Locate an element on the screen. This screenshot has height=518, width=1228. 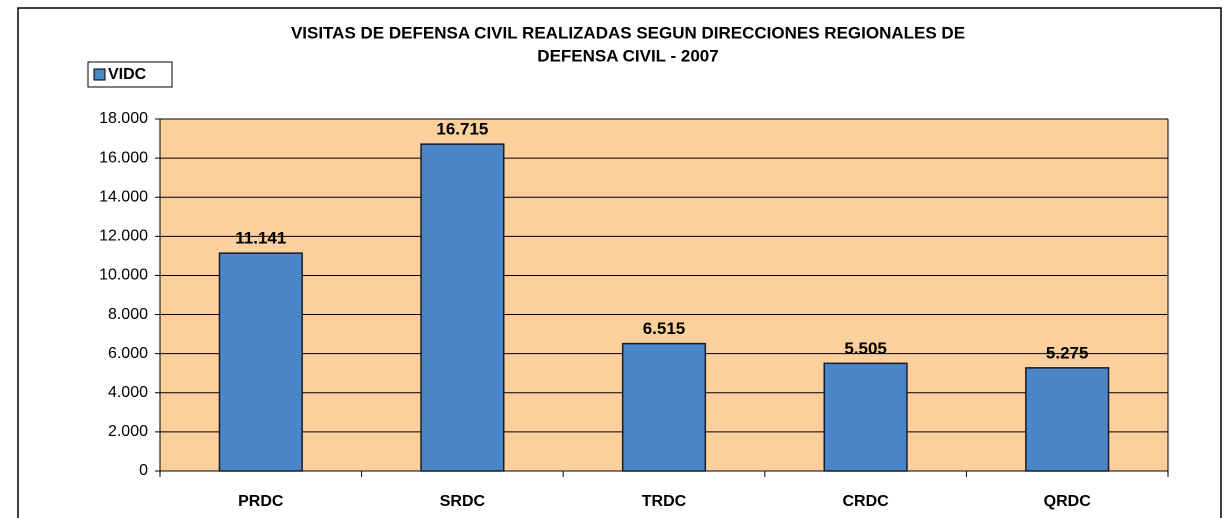
y-tick-label: 10.000 is located at coordinates (123, 275).